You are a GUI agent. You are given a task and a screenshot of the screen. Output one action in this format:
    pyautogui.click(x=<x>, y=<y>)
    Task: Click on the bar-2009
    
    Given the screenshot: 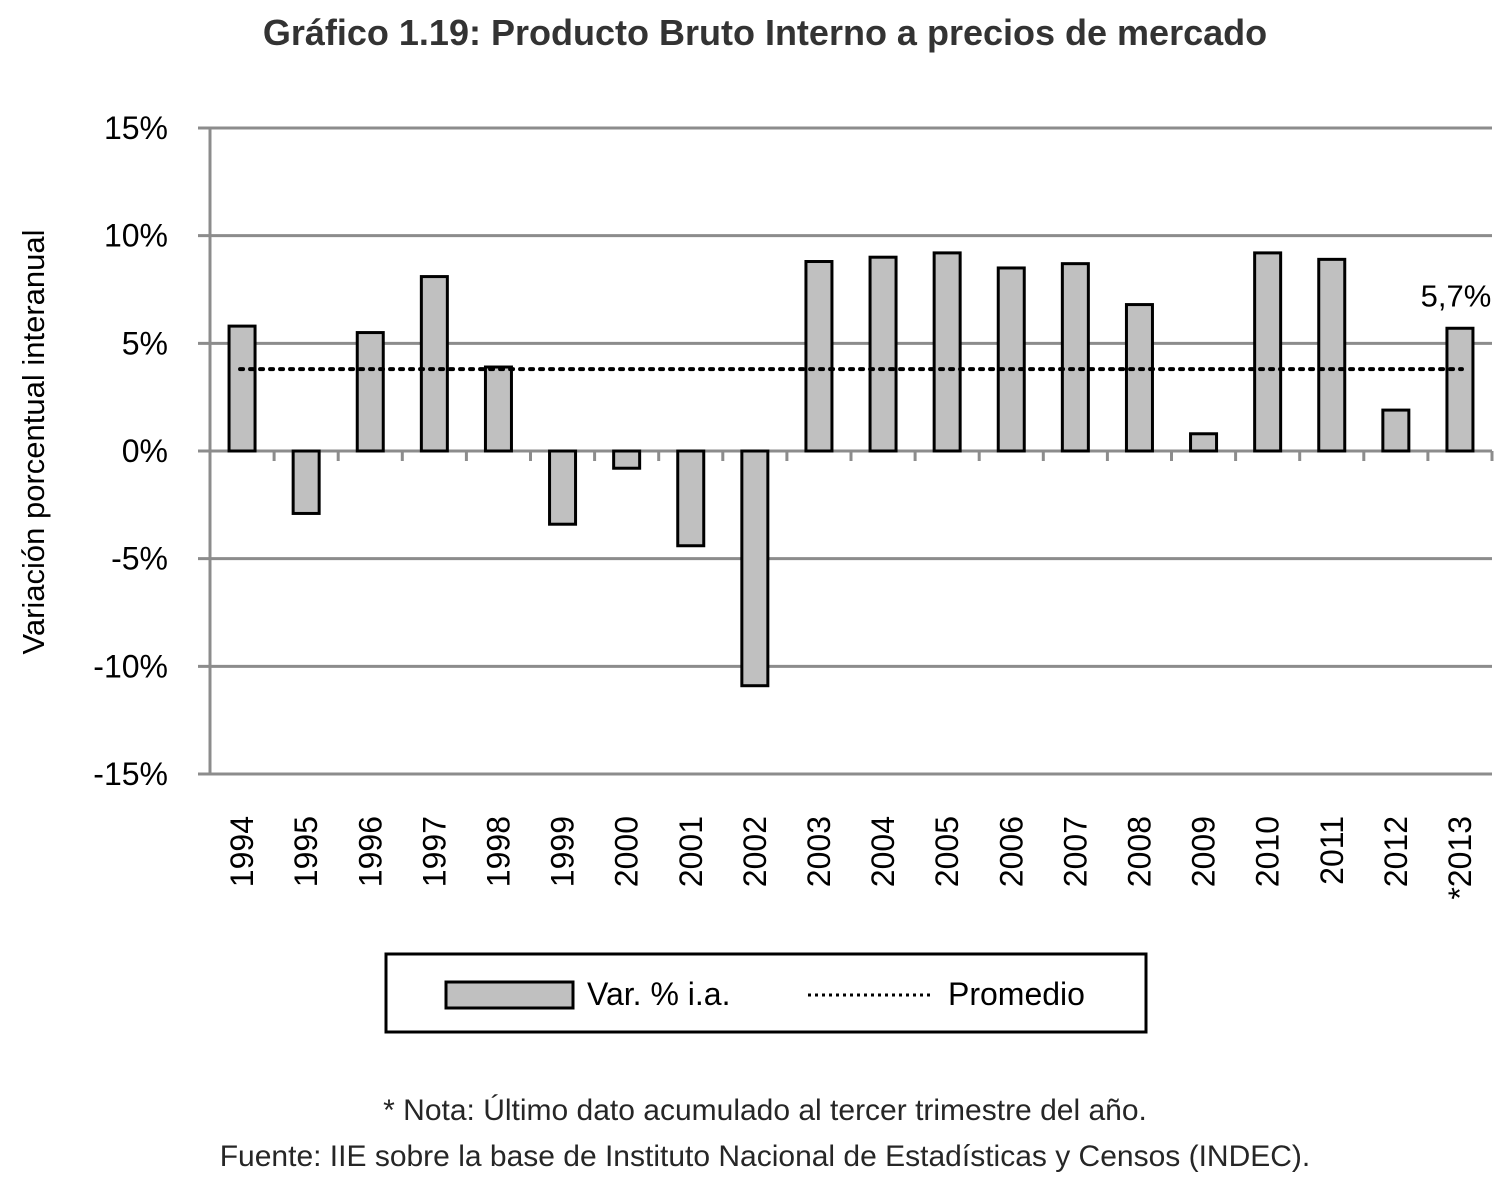 What is the action you would take?
    pyautogui.click(x=1204, y=442)
    